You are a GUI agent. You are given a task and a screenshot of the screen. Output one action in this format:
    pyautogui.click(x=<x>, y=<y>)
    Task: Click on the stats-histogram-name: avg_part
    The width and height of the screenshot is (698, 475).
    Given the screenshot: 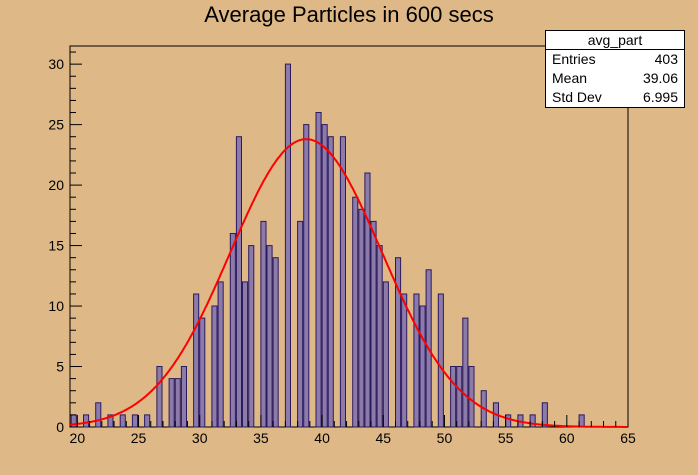 What is the action you would take?
    pyautogui.click(x=615, y=40)
    